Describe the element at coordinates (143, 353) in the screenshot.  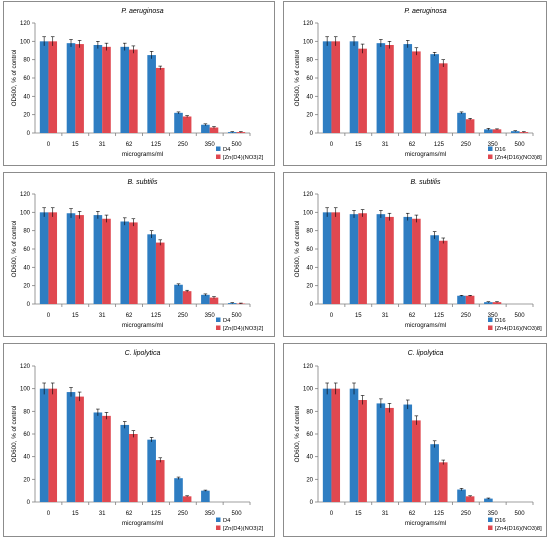
I see `chart-title: C. lipolytica` at that location.